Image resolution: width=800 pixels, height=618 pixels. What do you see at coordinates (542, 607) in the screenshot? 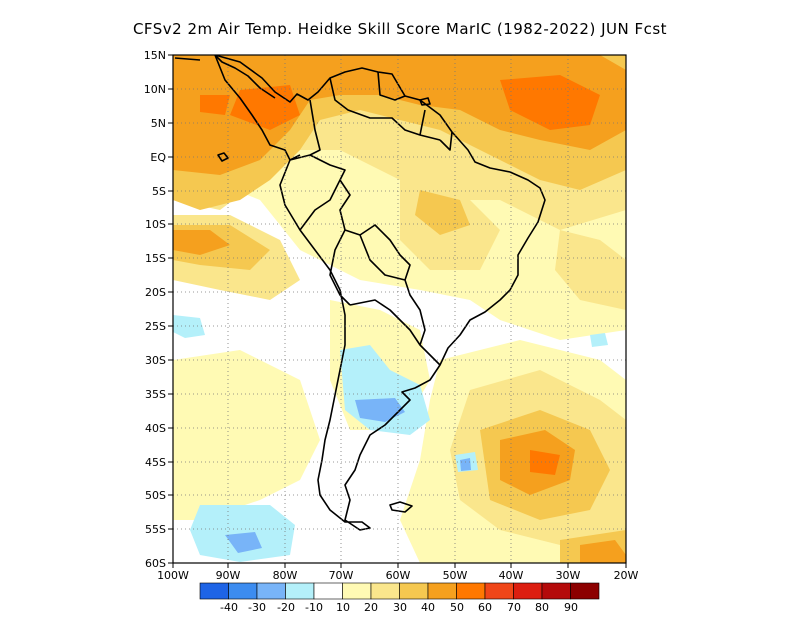
I see `colorbar-label: 80` at bounding box center [542, 607].